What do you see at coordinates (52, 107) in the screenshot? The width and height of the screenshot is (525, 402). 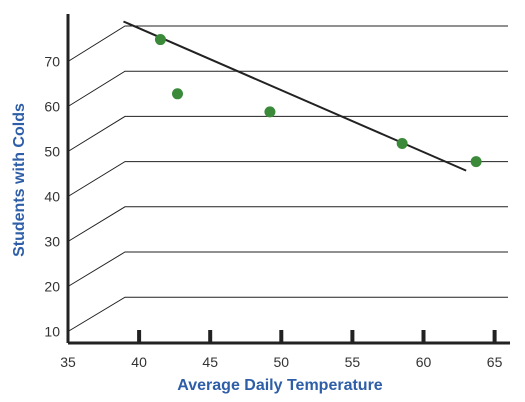 I see `y-tick-label: 60` at bounding box center [52, 107].